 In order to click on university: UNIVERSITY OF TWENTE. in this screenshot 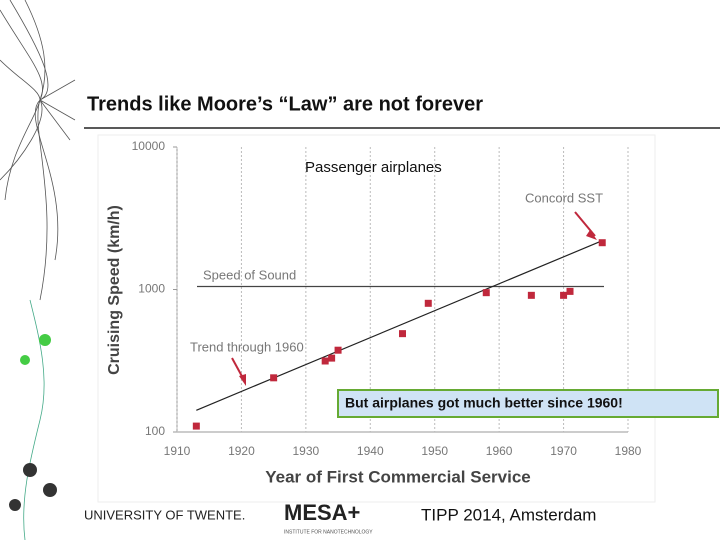, I will do `click(164, 514)`.